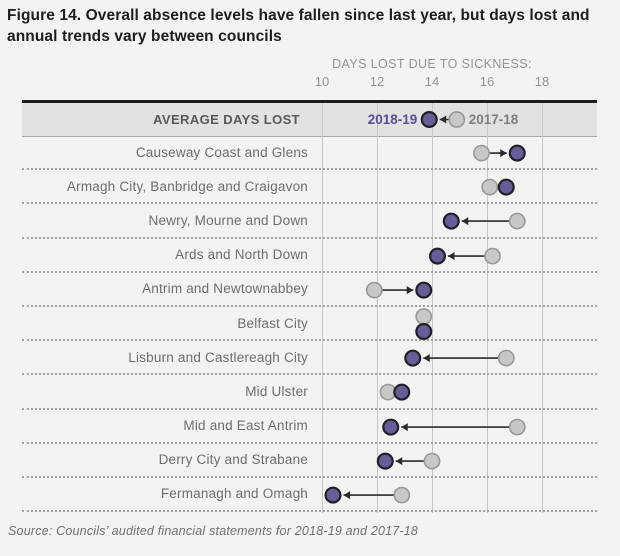  What do you see at coordinates (309, 358) in the screenshot?
I see `council-row: Lisburn and Castlereagh City` at bounding box center [309, 358].